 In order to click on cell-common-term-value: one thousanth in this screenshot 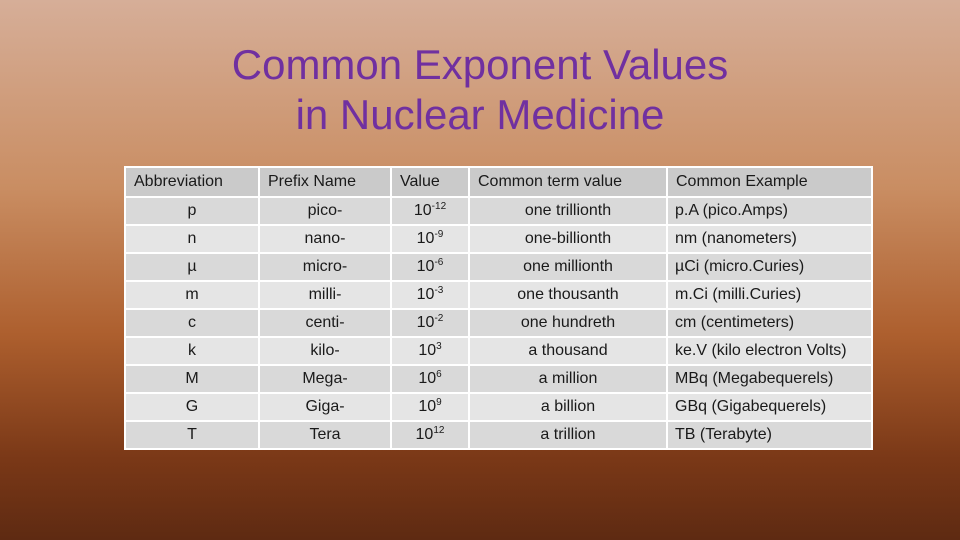, I will do `click(568, 295)`.